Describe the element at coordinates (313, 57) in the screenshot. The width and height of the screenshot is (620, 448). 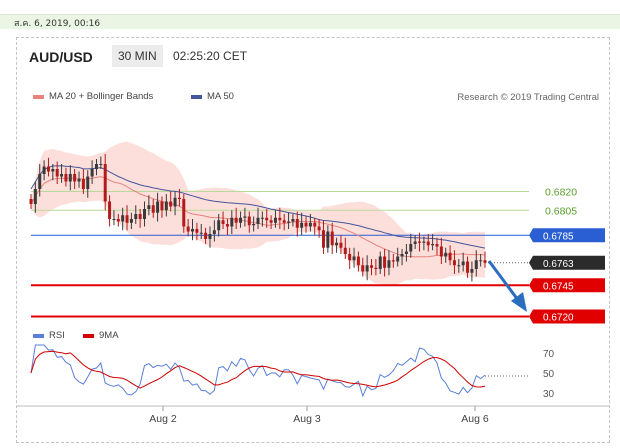
I see `chart-header: AUD/USD 30 MIN 02:25:20 CET` at that location.